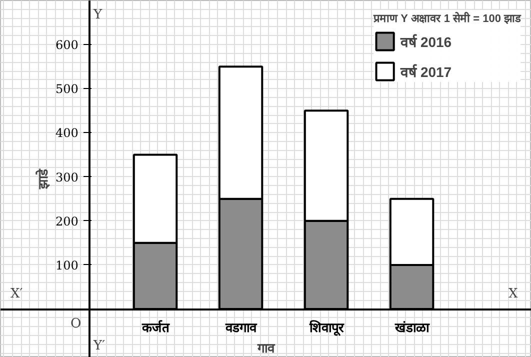 This screenshot has height=357, width=531. I want to click on legend-label: वर्ष 2016, so click(426, 41).